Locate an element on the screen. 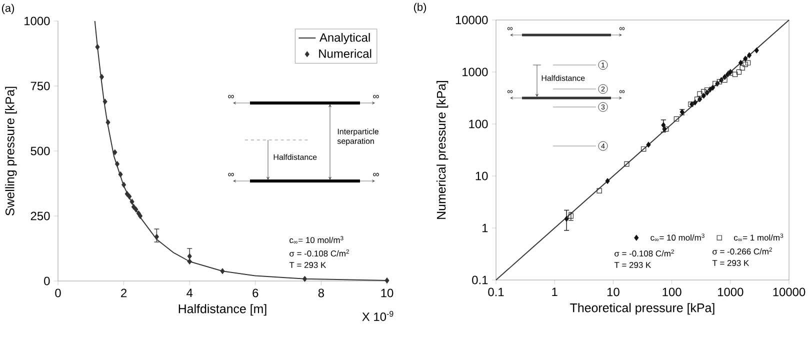 The image size is (810, 337). y-axis-title: Swelling pressure [kPa] is located at coordinates (11, 151).